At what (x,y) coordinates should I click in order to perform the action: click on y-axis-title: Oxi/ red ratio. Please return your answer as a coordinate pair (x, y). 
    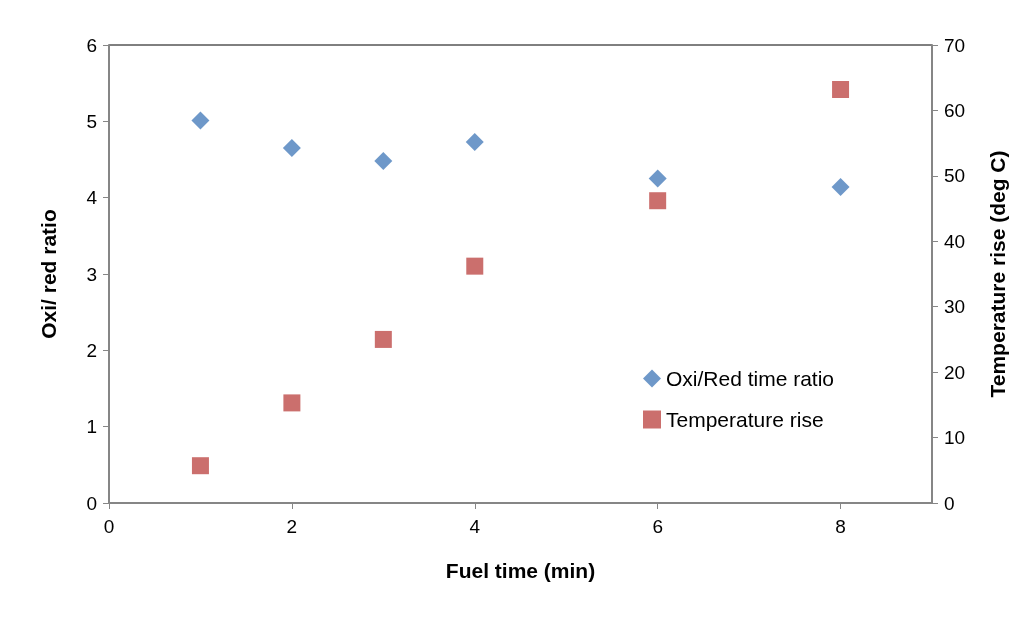
    Looking at the image, I should click on (48, 274).